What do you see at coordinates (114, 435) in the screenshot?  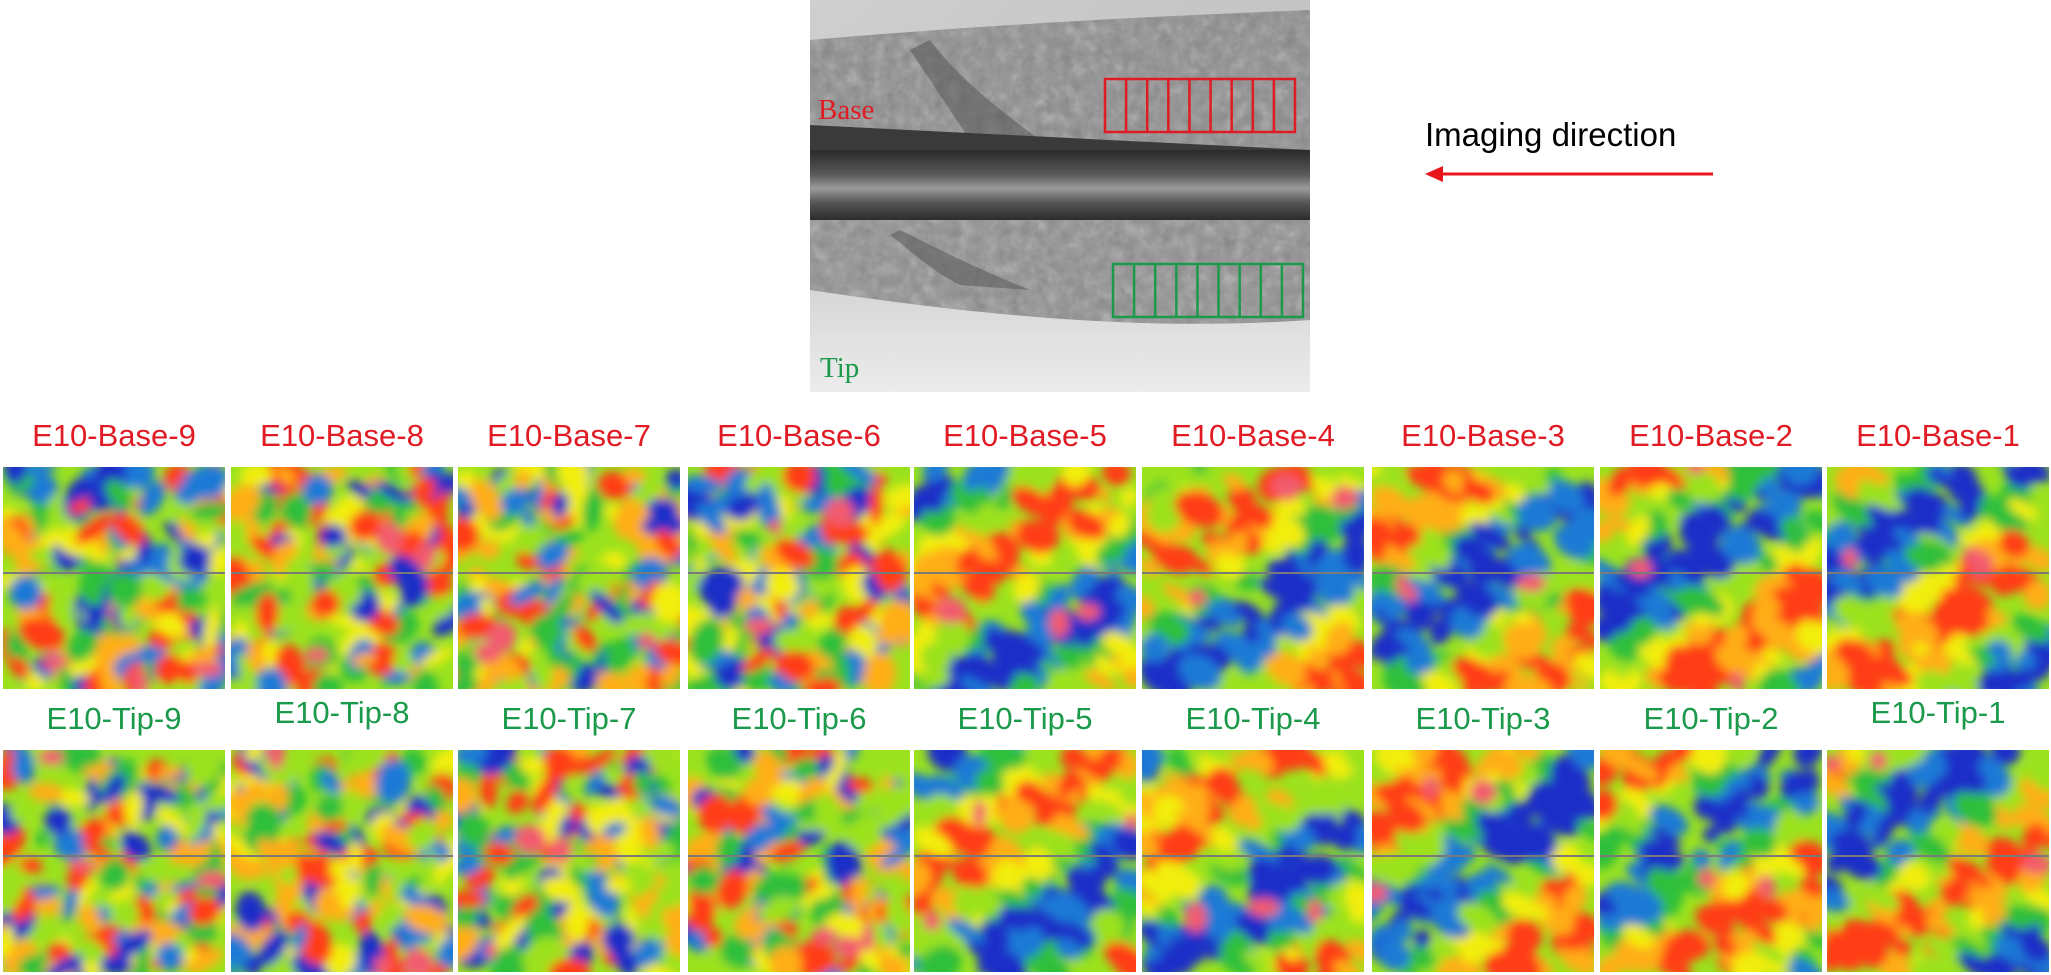 I see `tile-title: E10-Base-9` at bounding box center [114, 435].